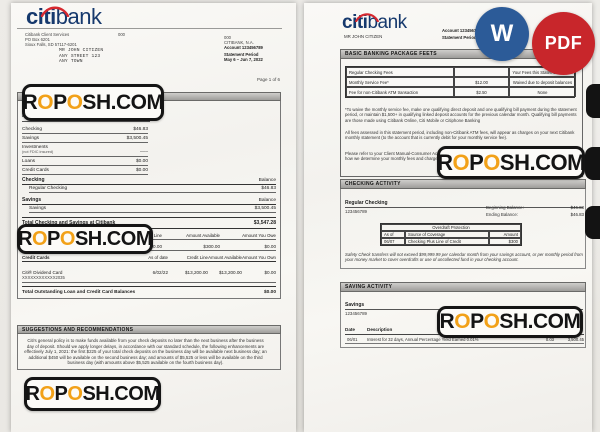 The width and height of the screenshot is (600, 432). What do you see at coordinates (197, 257) in the screenshot?
I see `credit-line-header: Credit Line` at bounding box center [197, 257].